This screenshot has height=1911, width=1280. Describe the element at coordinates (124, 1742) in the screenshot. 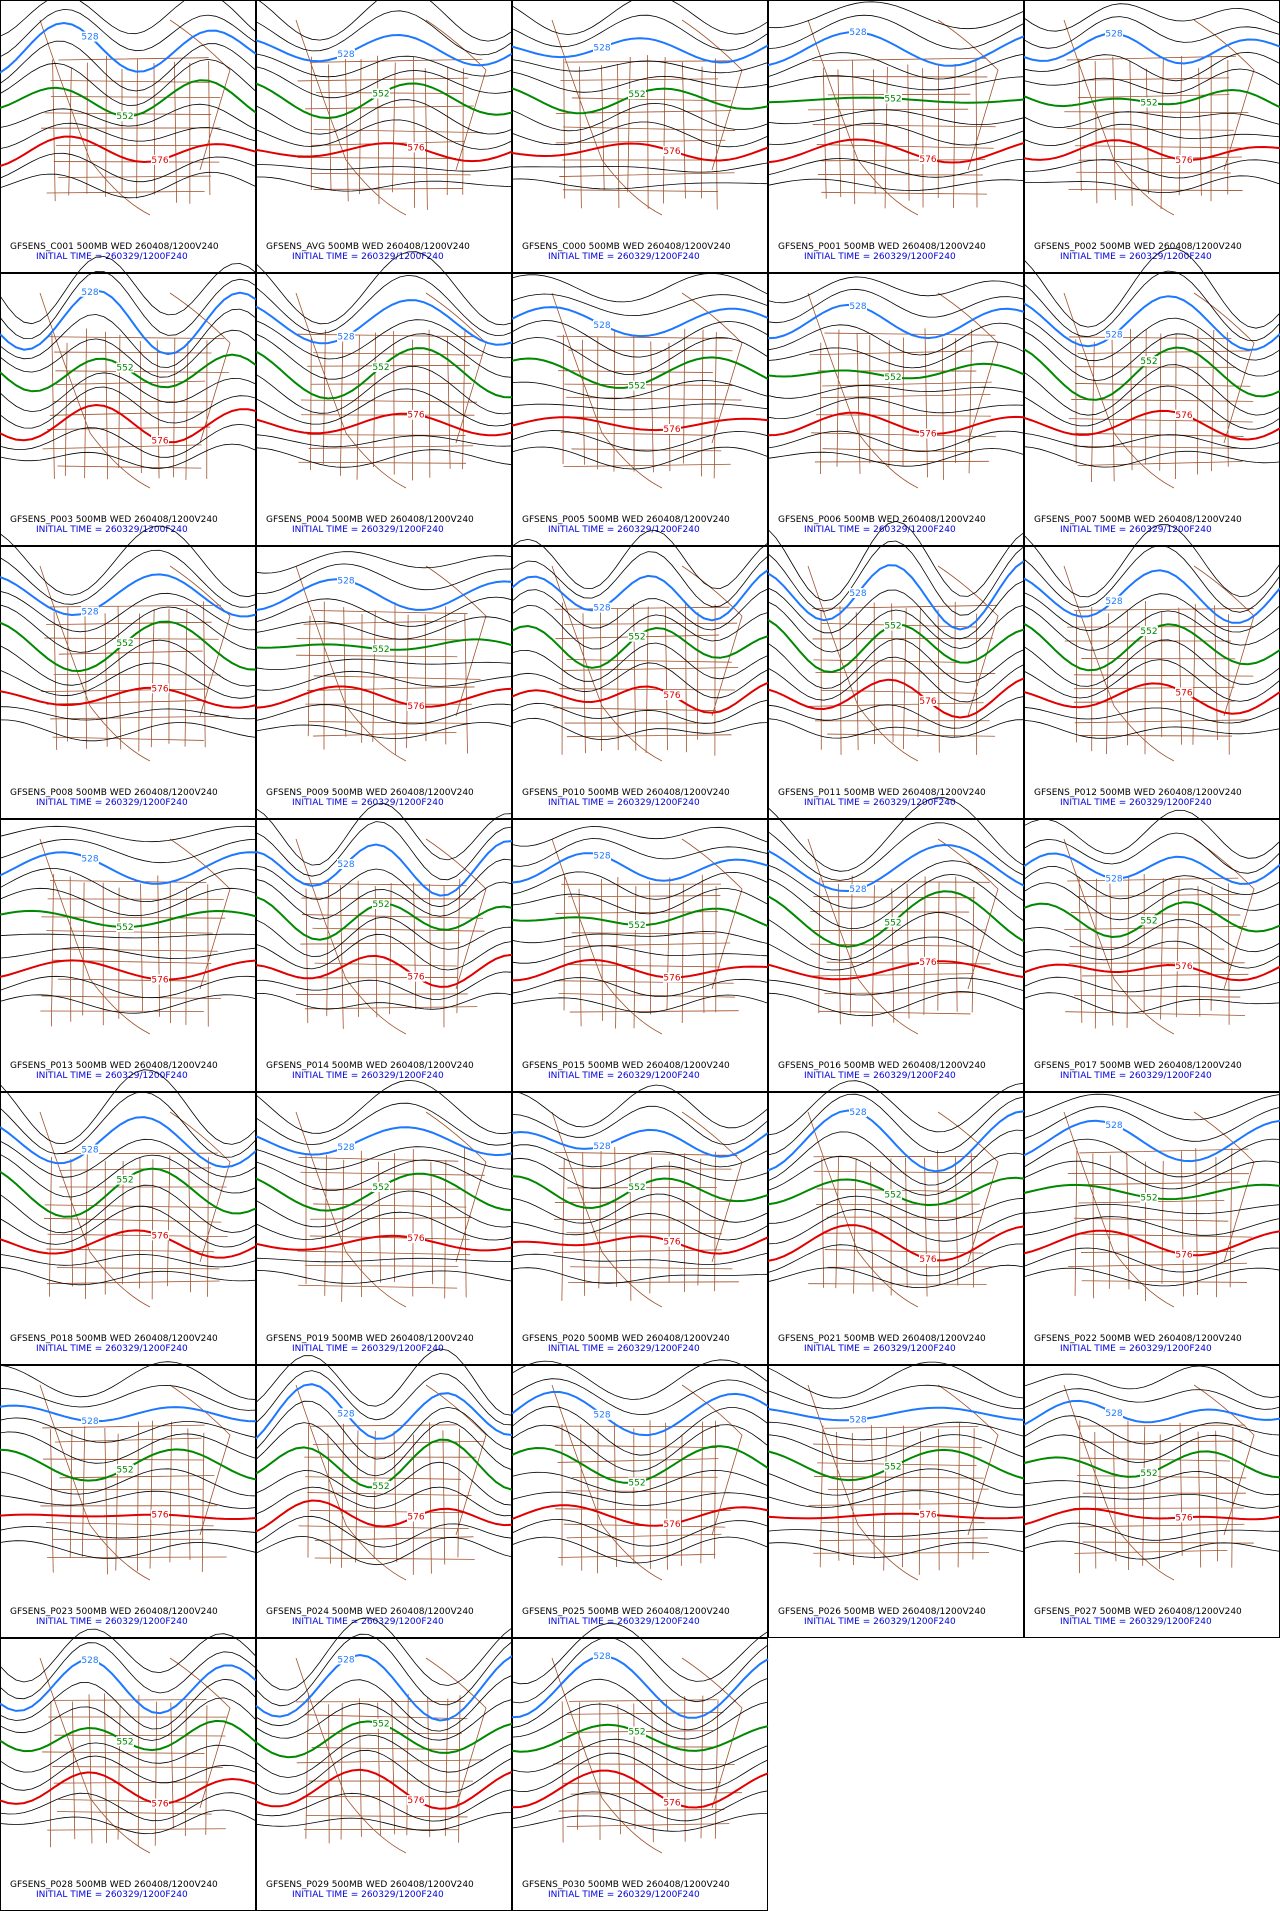

I see `contour-label: 552` at that location.